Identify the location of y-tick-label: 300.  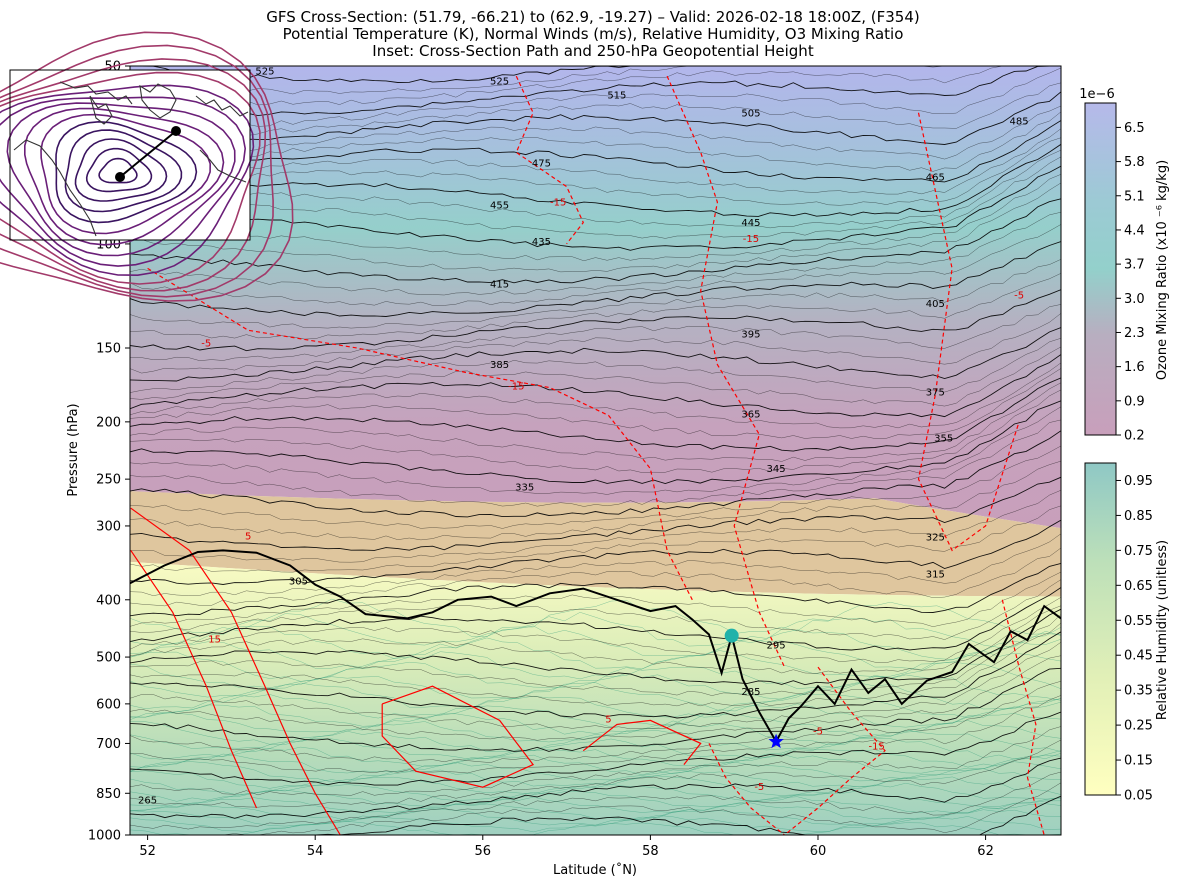
(108, 526).